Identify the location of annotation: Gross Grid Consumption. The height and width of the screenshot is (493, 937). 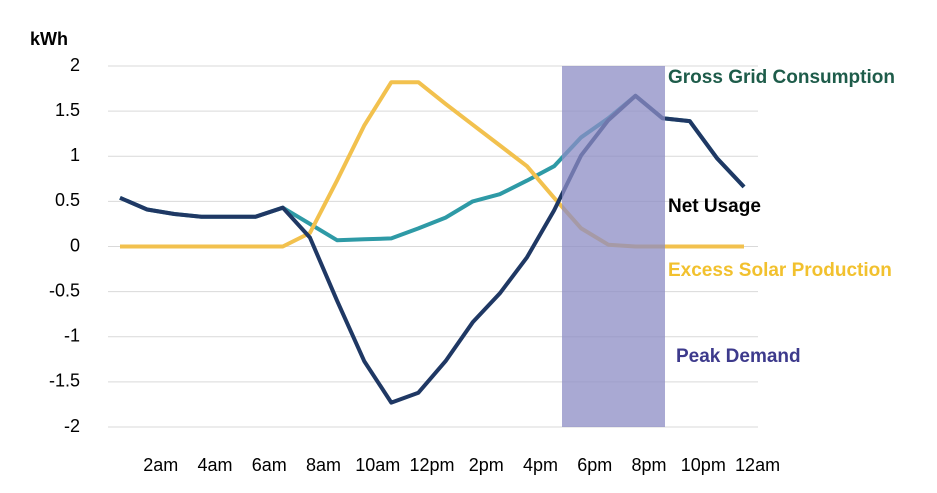
(781, 77).